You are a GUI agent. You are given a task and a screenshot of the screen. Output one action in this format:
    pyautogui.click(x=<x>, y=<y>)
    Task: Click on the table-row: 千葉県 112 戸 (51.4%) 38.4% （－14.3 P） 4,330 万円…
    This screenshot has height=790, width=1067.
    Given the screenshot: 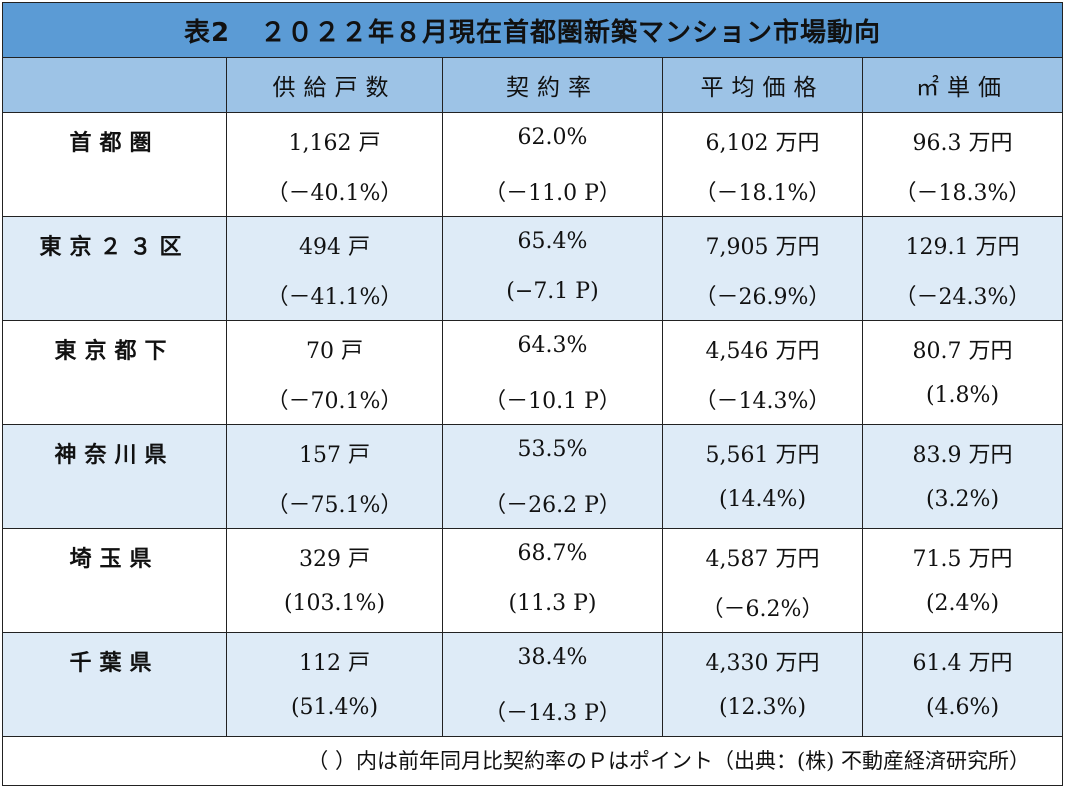 What is the action you would take?
    pyautogui.click(x=532, y=685)
    